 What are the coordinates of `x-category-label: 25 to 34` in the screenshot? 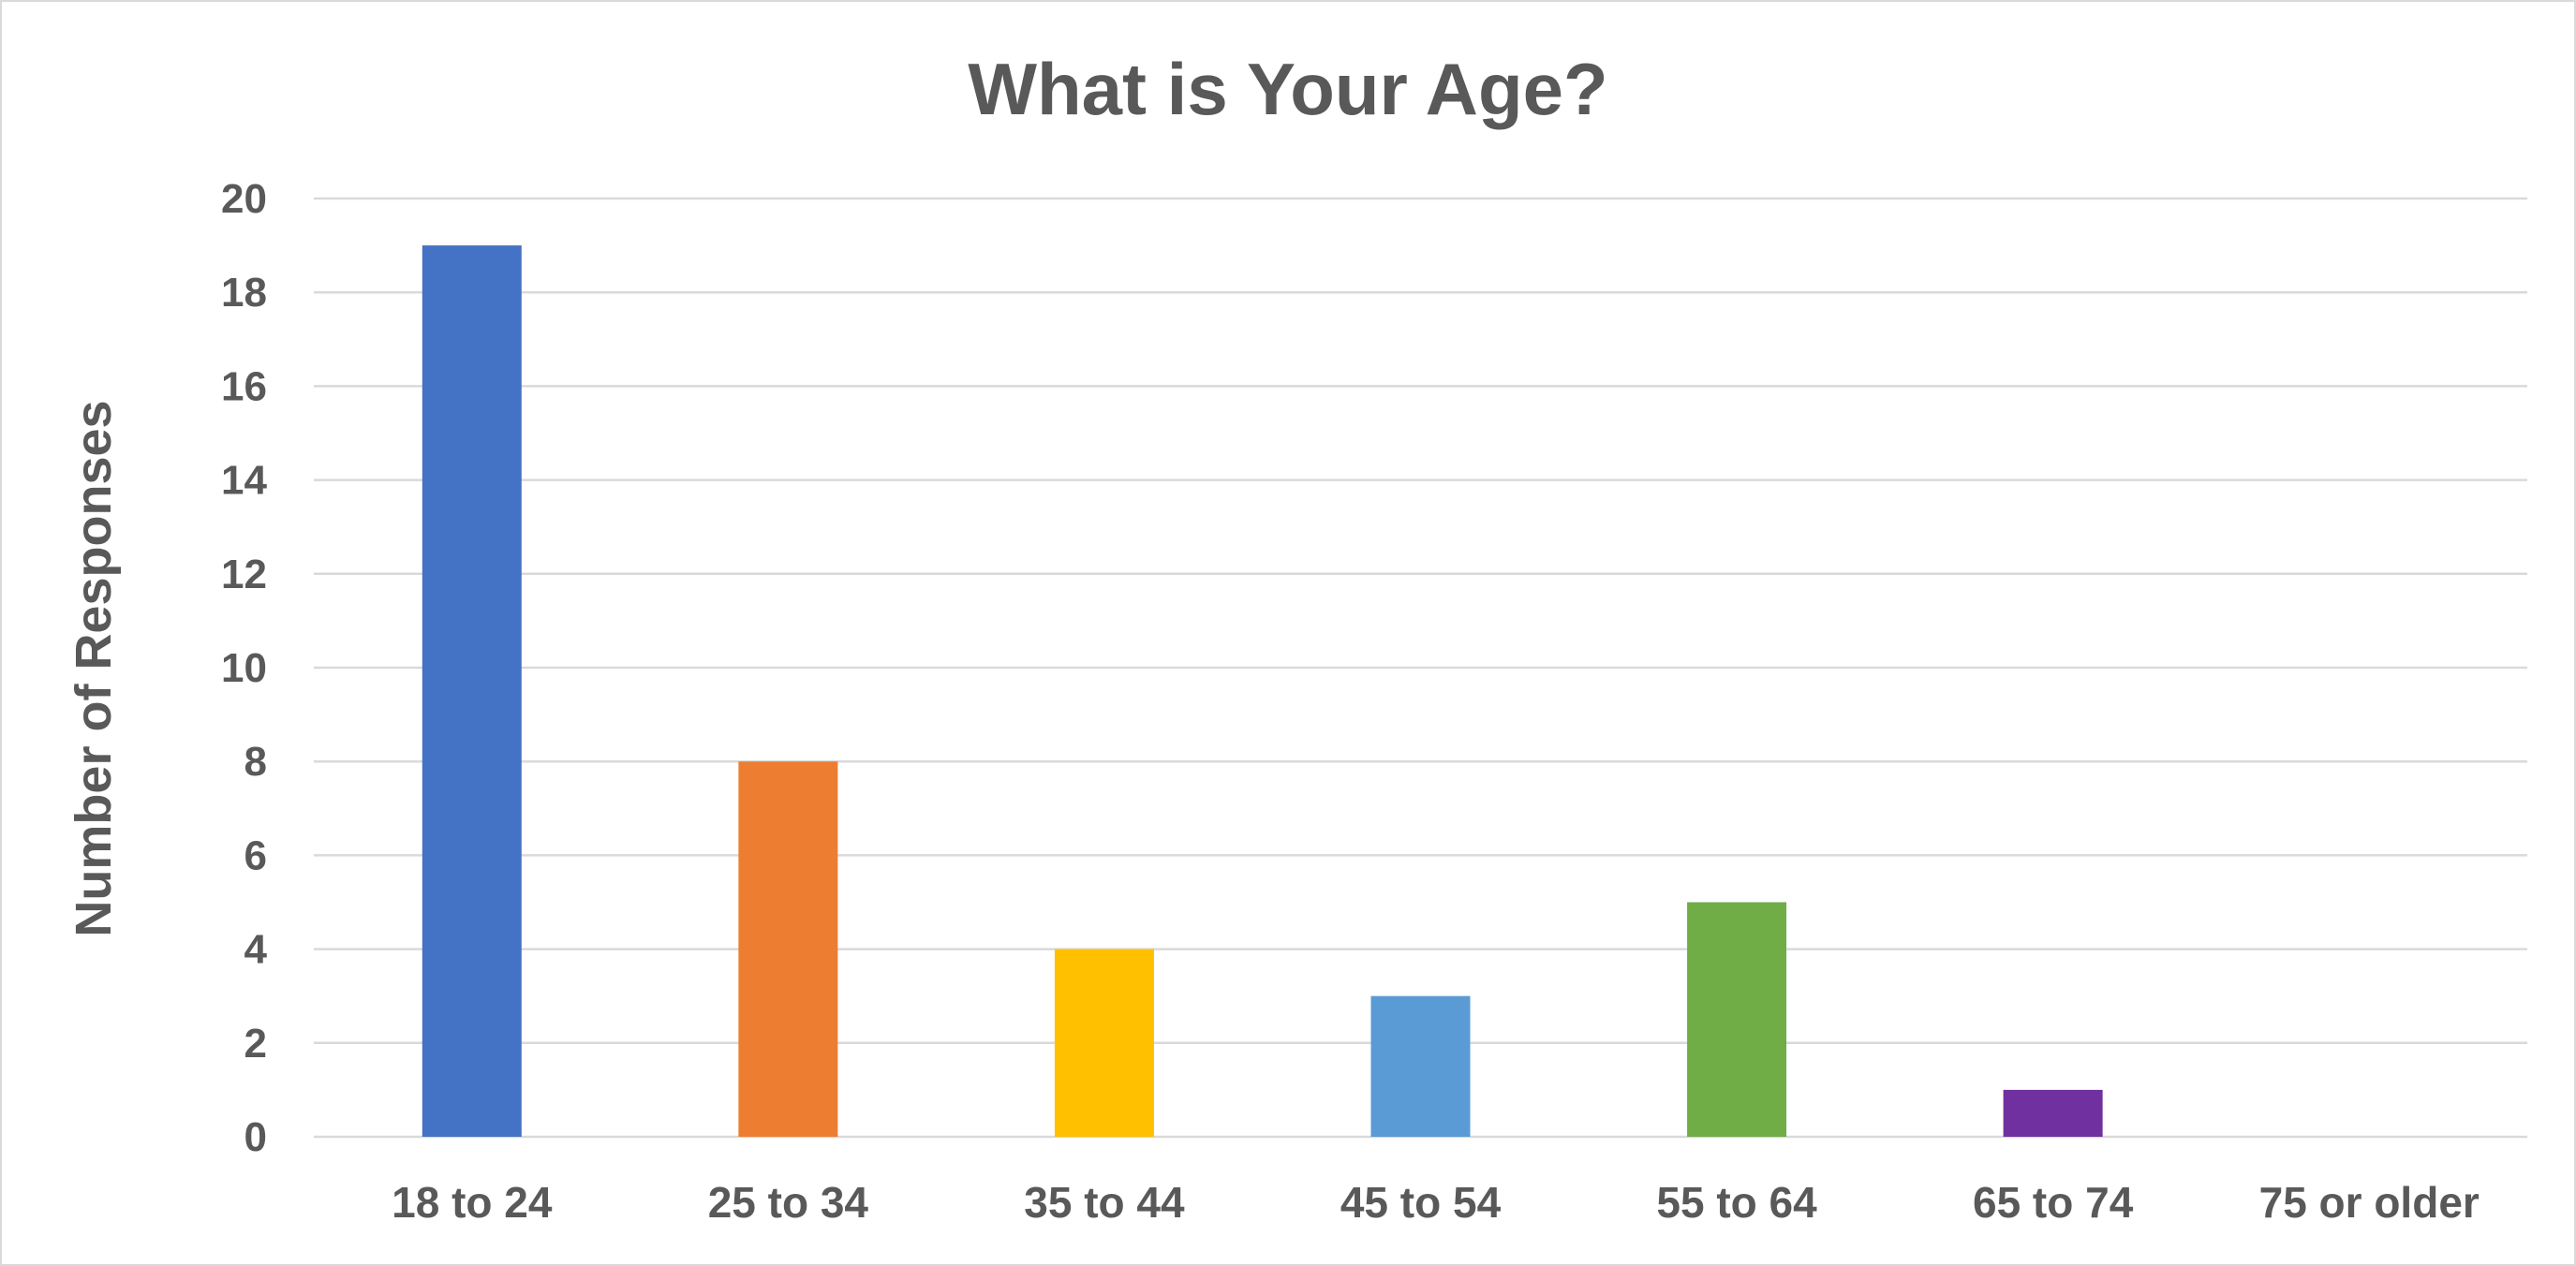 It's located at (788, 1202).